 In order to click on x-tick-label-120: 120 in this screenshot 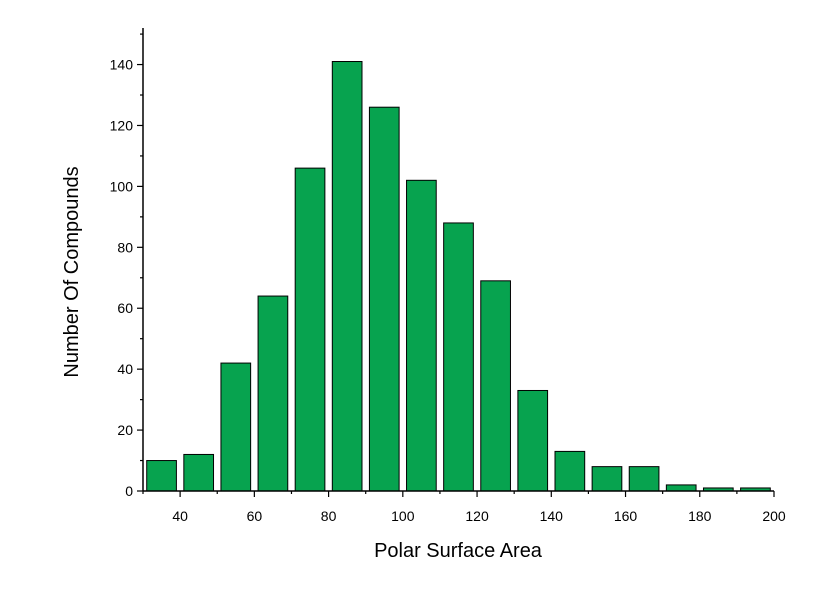, I will do `click(477, 516)`.